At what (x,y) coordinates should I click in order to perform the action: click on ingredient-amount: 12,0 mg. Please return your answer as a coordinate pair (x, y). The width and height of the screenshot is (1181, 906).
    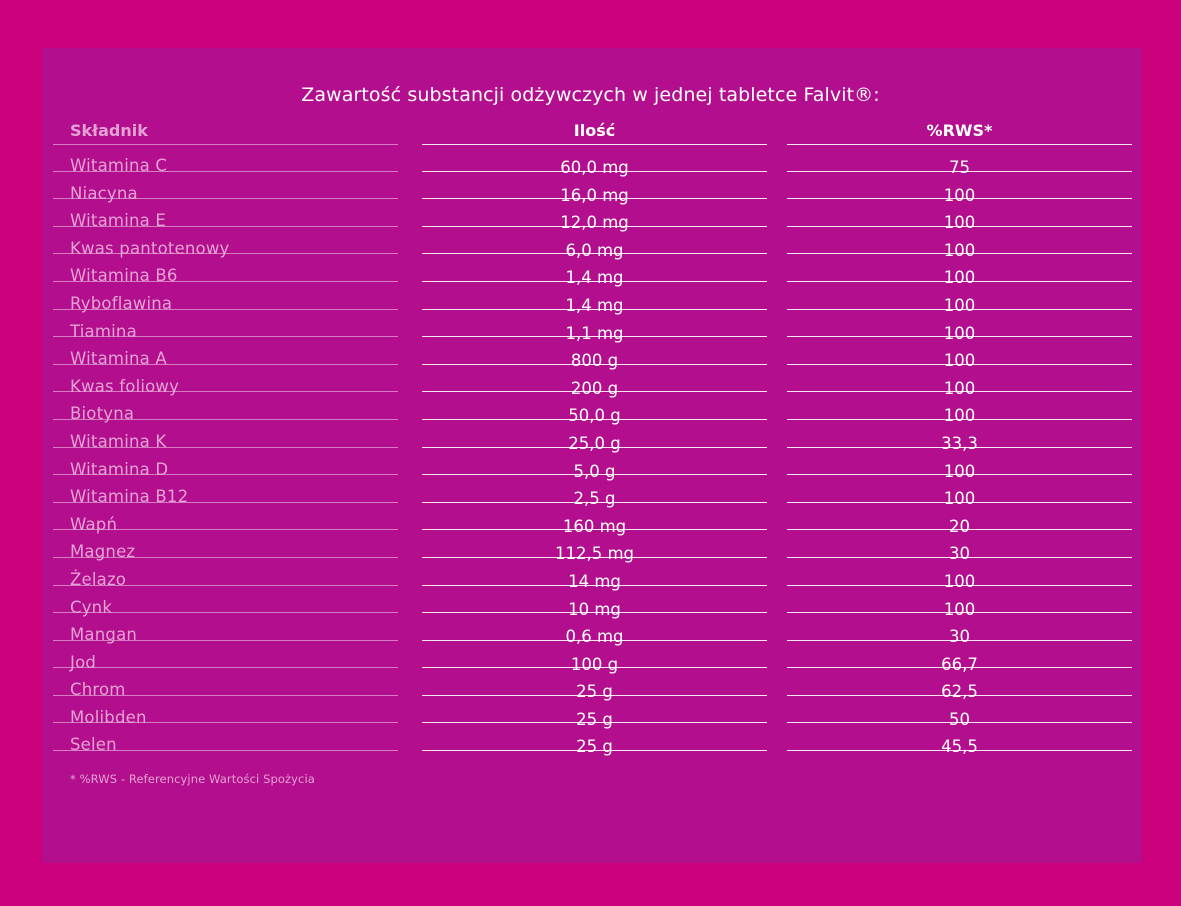
    Looking at the image, I should click on (594, 223).